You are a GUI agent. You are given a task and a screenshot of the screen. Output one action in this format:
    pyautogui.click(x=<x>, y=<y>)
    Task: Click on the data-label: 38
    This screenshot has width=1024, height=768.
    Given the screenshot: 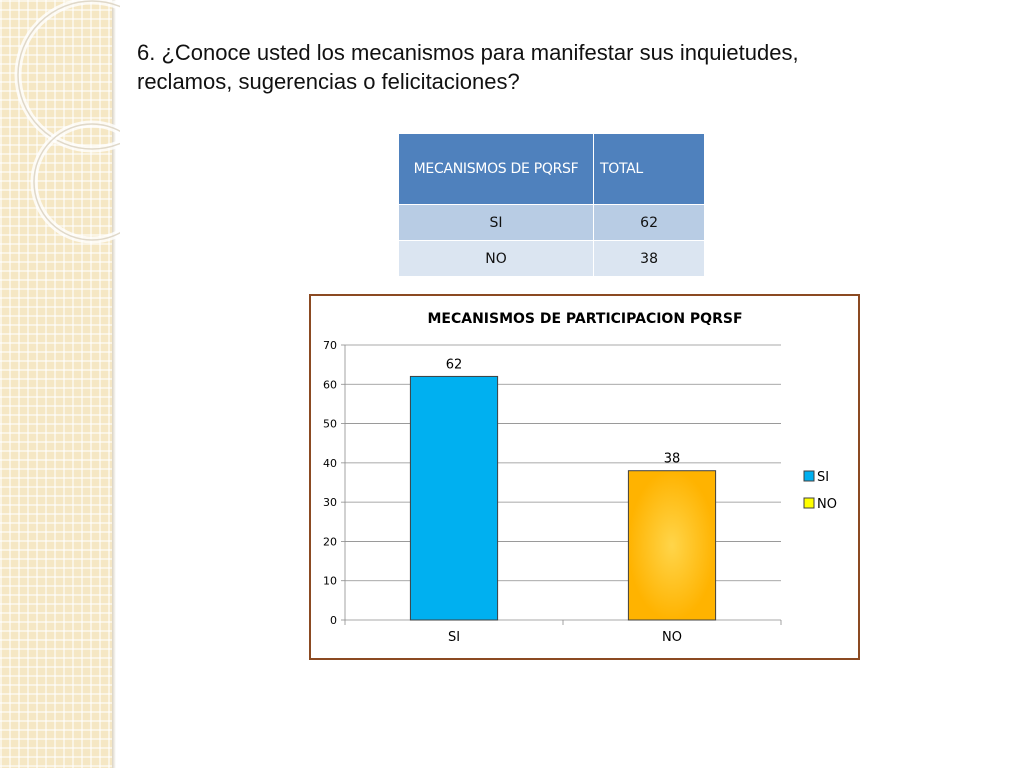 What is the action you would take?
    pyautogui.click(x=672, y=459)
    